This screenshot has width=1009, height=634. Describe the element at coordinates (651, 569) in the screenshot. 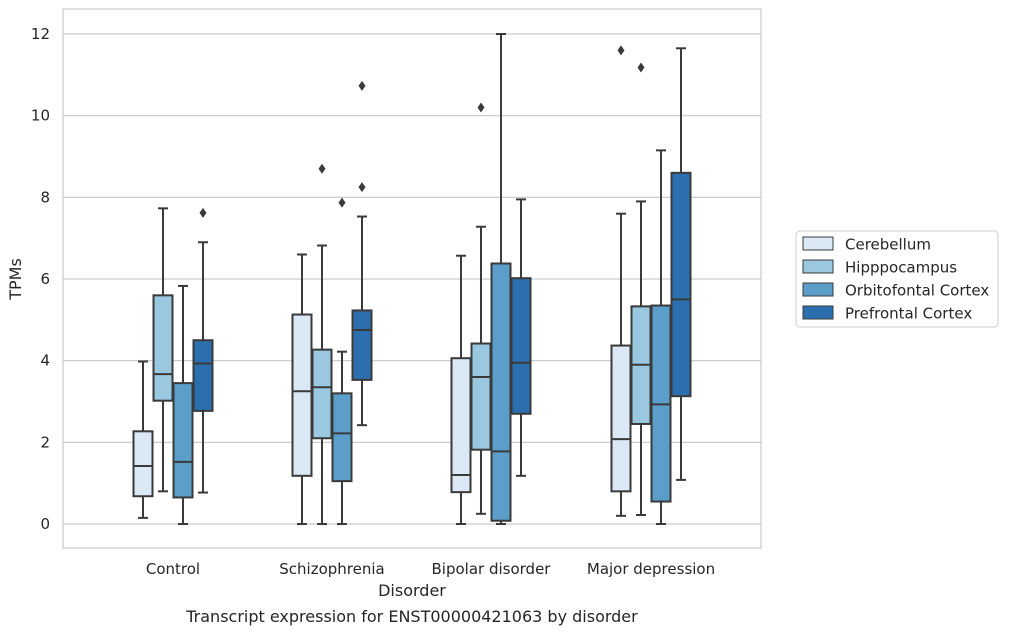

I see `x-tick-label: Major depression` at that location.